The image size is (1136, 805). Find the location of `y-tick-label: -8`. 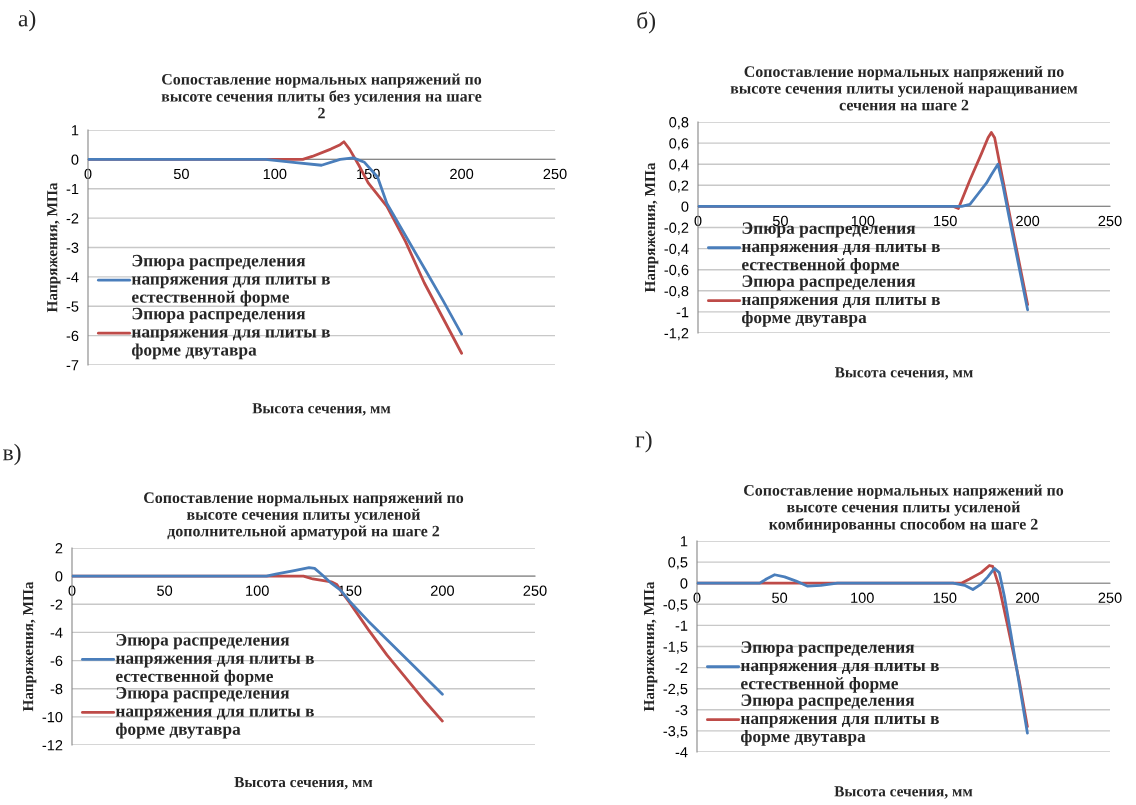

y-tick-label: -8 is located at coordinates (56, 689).